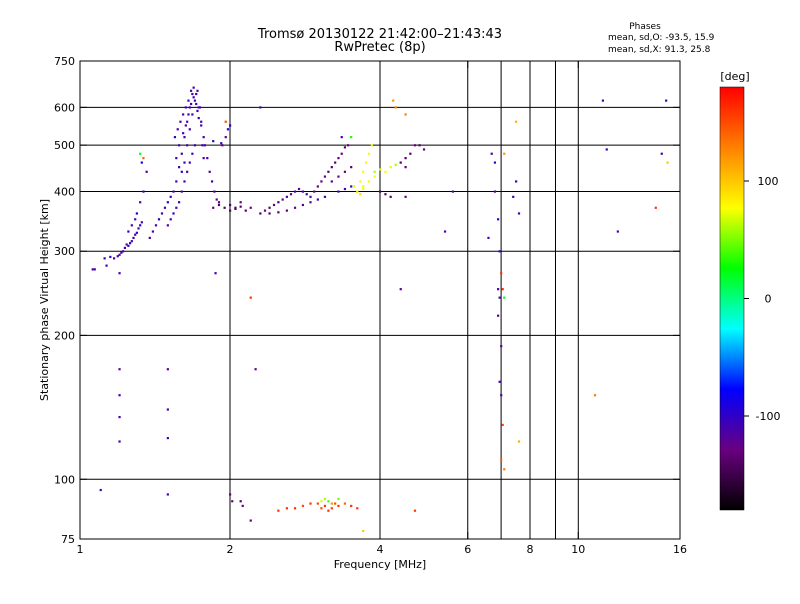  Describe the element at coordinates (230, 549) in the screenshot. I see `x-tick-label: 2` at that location.